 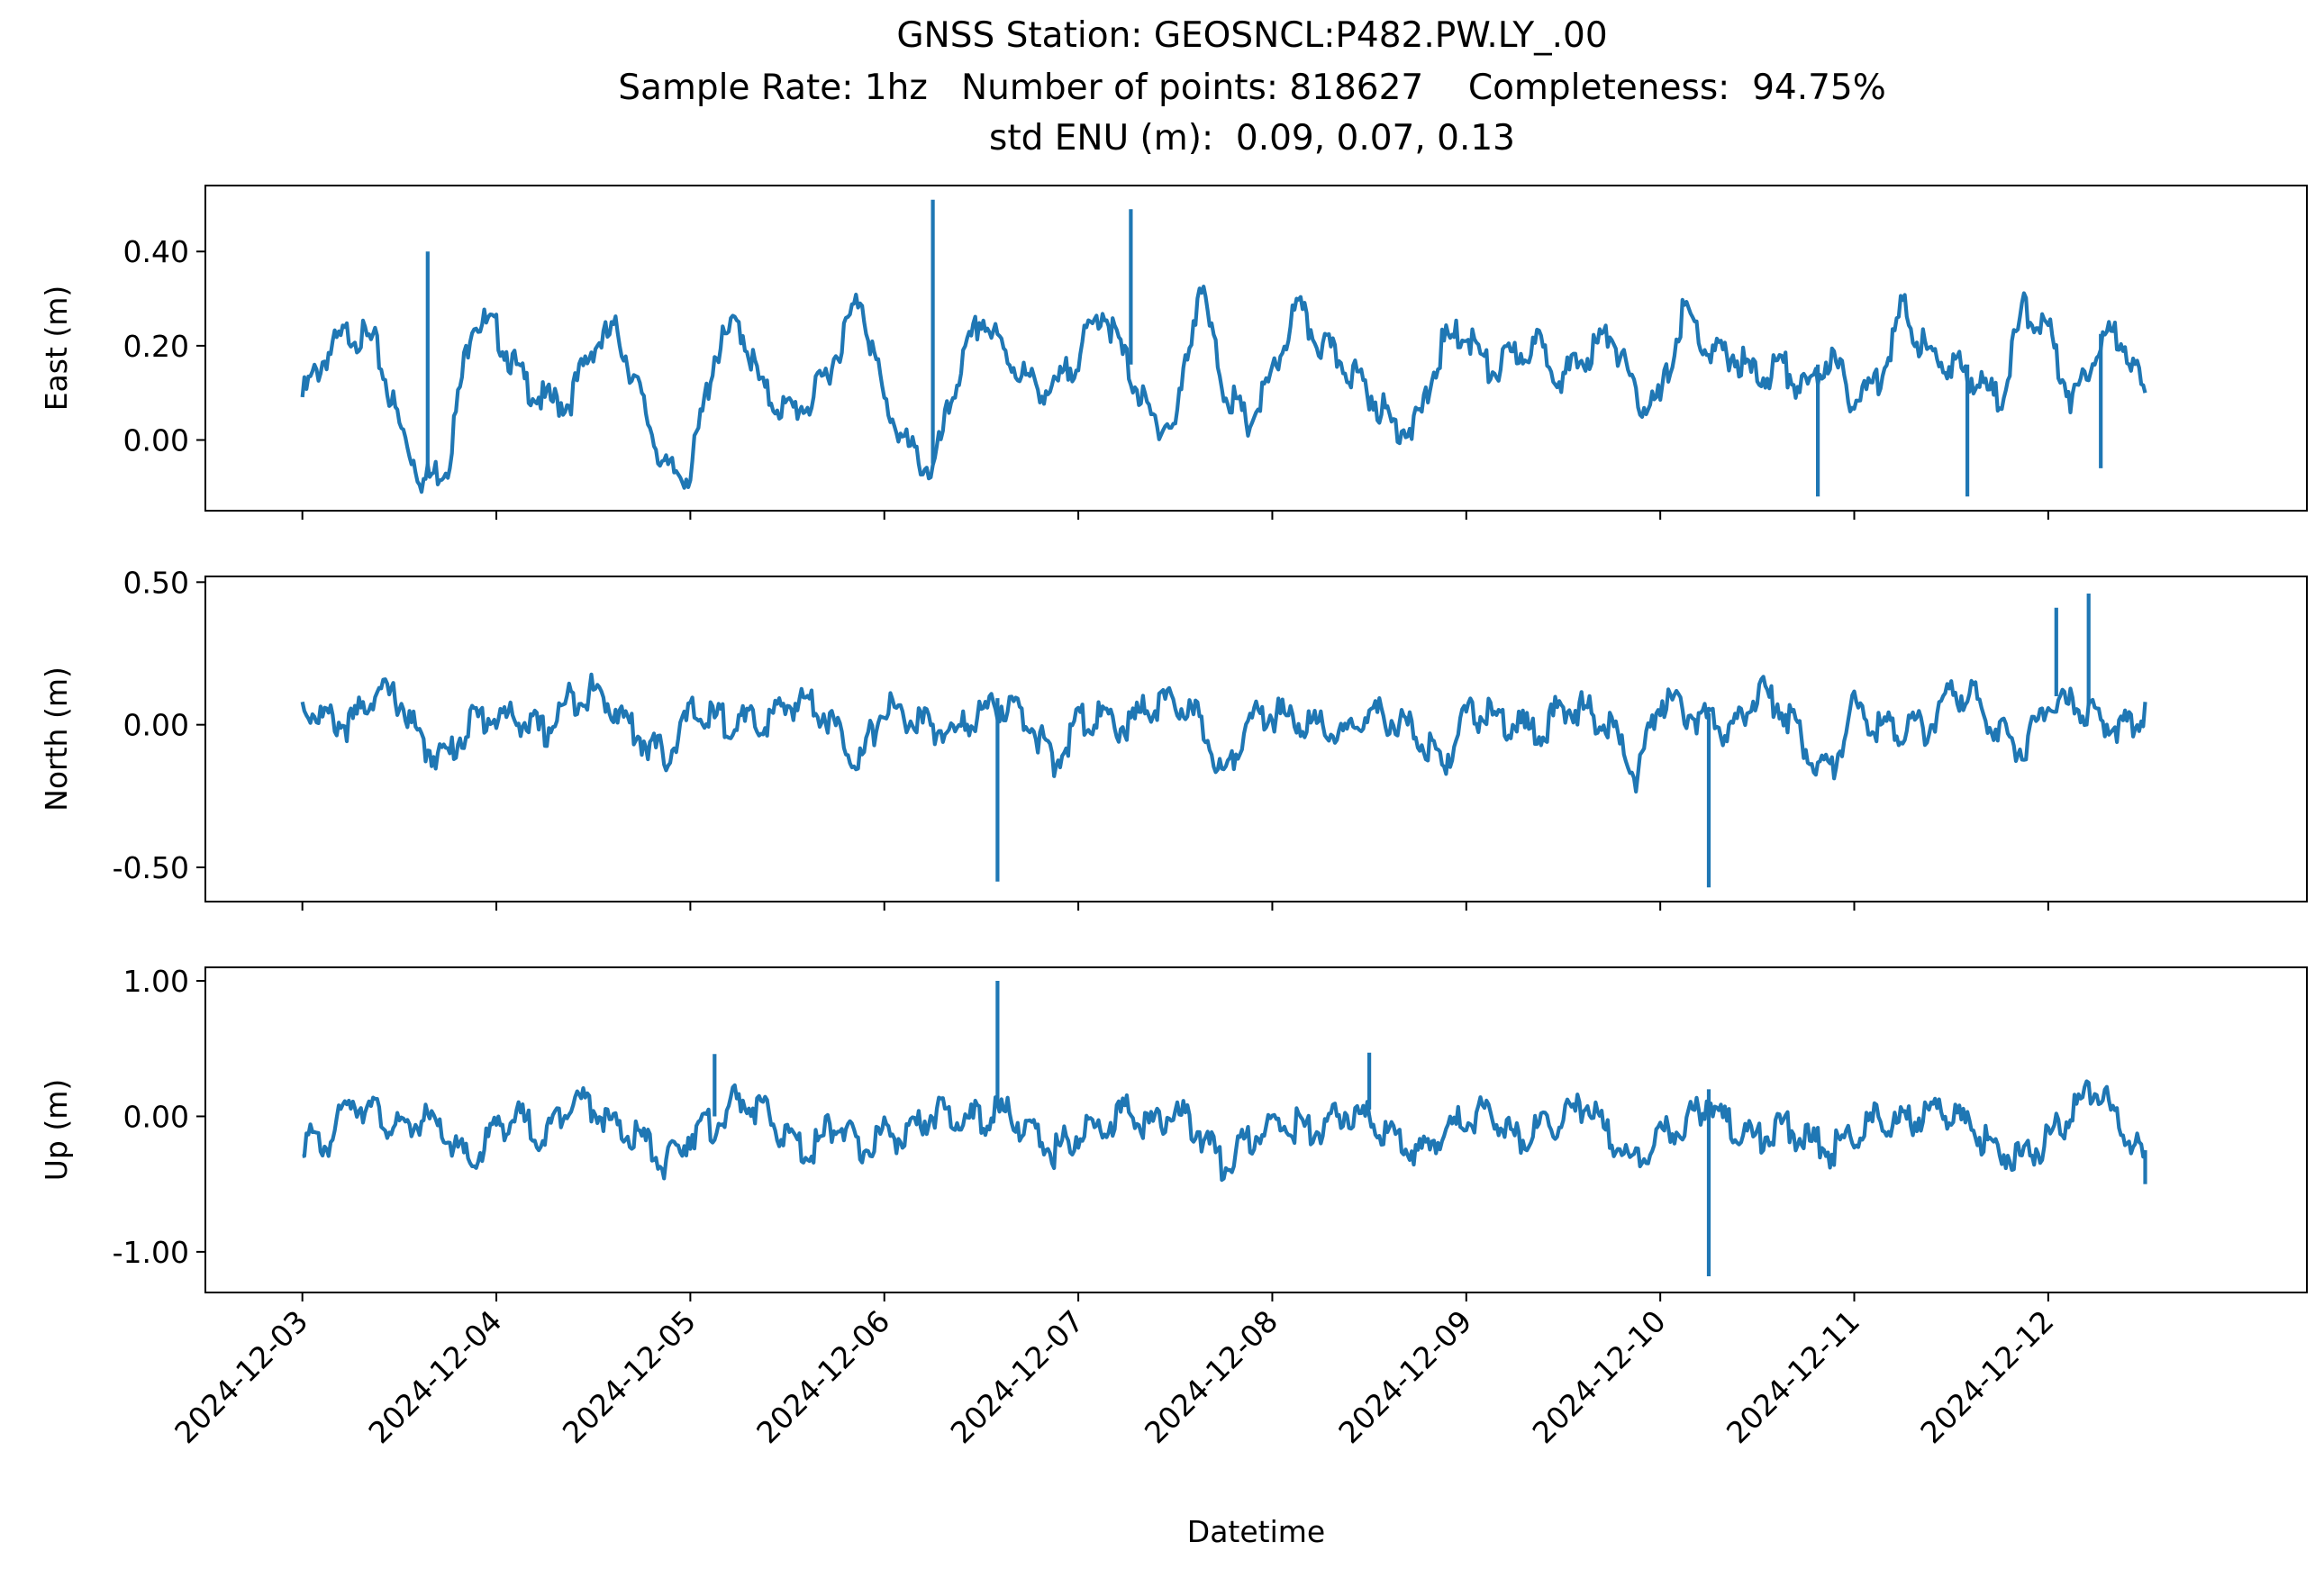 I want to click on y-tick-label: 0.50, so click(x=156, y=582).